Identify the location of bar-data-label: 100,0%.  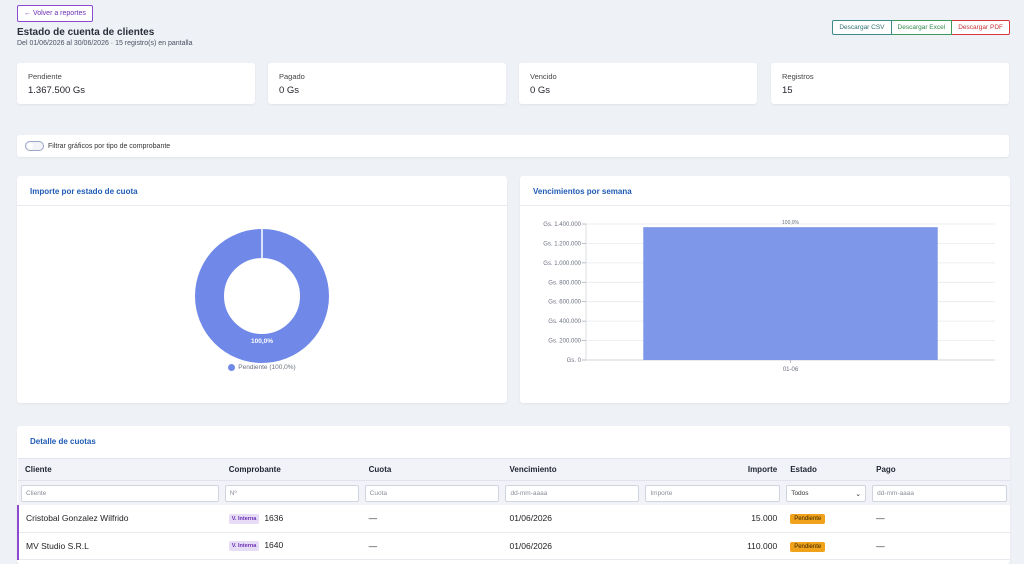
(791, 223).